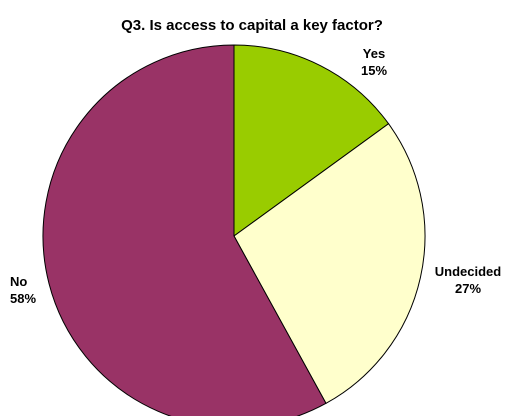 Image resolution: width=515 pixels, height=416 pixels. Describe the element at coordinates (468, 271) in the screenshot. I see `slice-label-undecided: Undecided` at that location.